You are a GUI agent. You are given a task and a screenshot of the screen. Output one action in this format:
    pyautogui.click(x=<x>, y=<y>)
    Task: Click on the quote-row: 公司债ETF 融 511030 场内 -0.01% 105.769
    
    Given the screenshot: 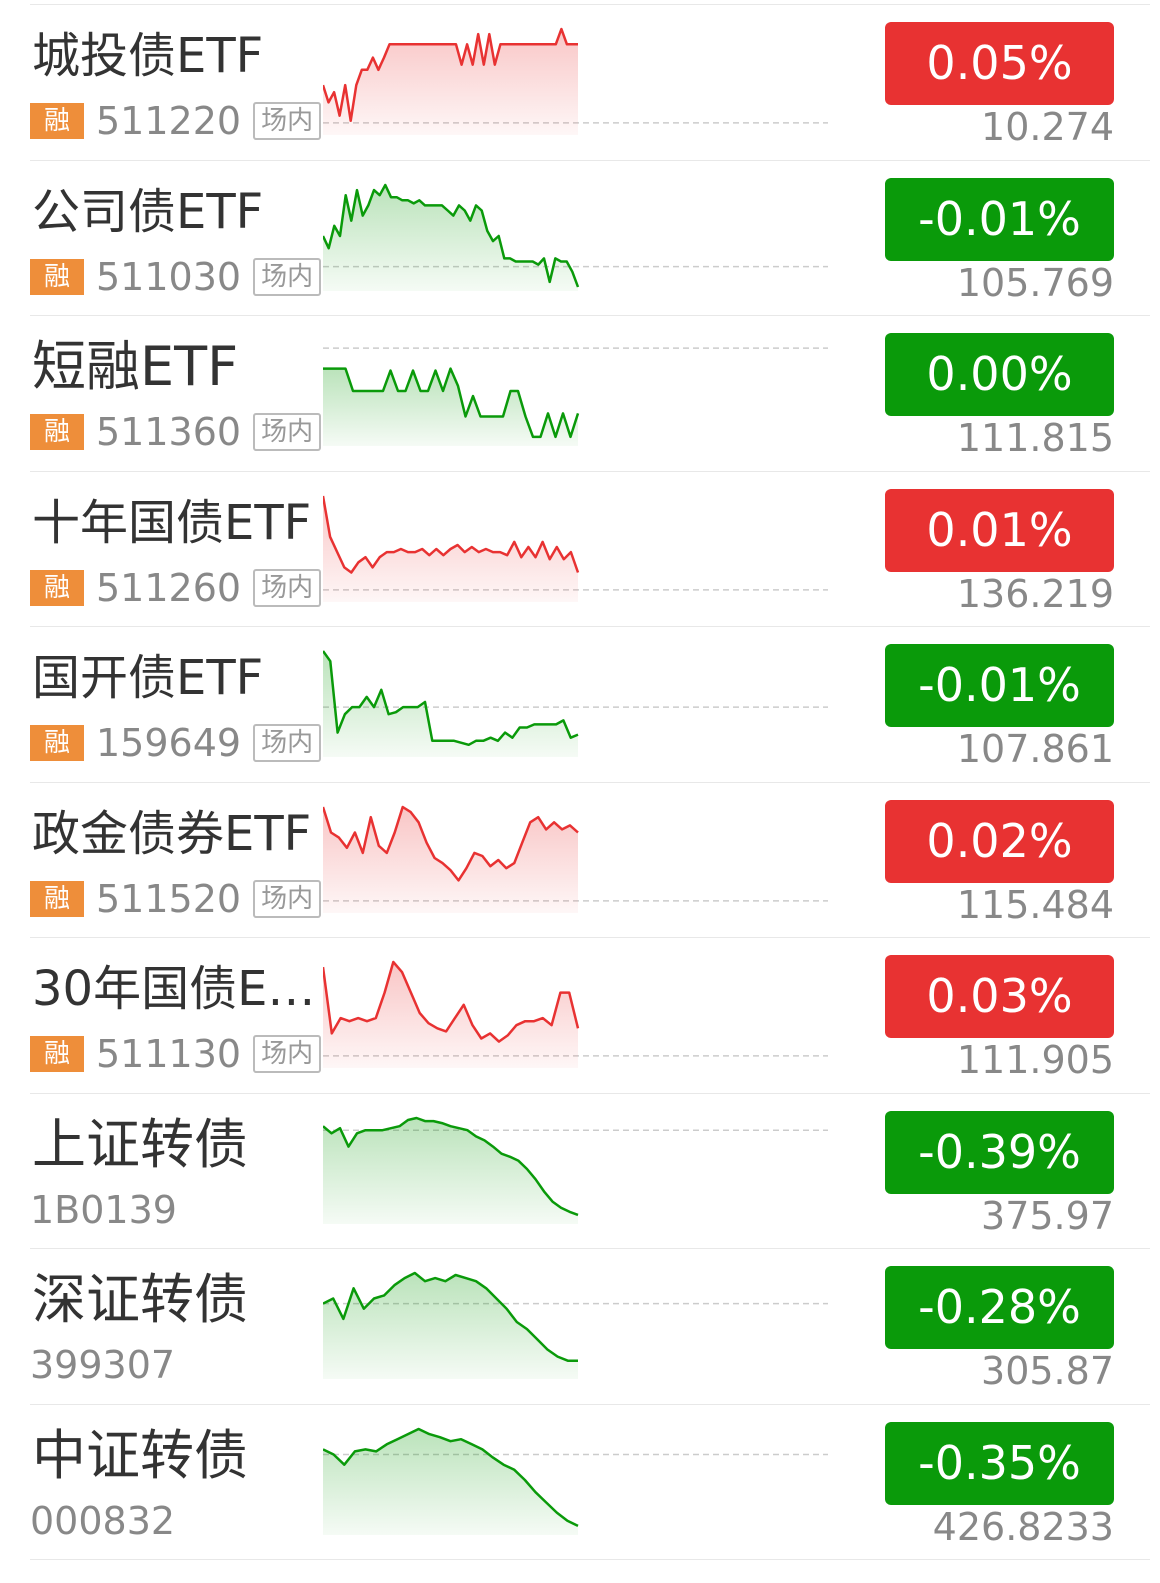 What is the action you would take?
    pyautogui.click(x=590, y=238)
    